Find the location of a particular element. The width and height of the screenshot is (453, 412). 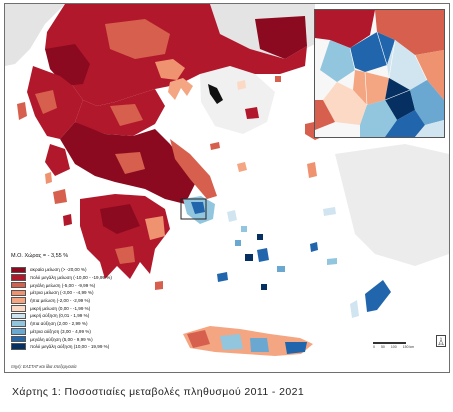

island-milos is located at coordinates (222, 277).